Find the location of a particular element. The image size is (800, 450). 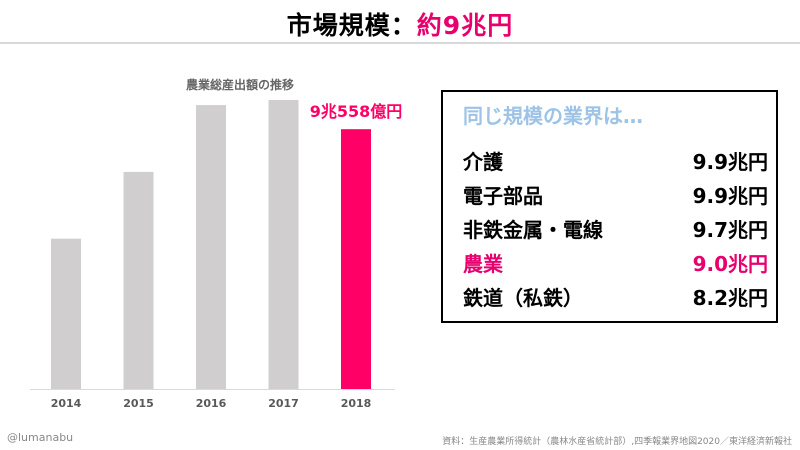

industry-label: 介護 is located at coordinates (483, 162).